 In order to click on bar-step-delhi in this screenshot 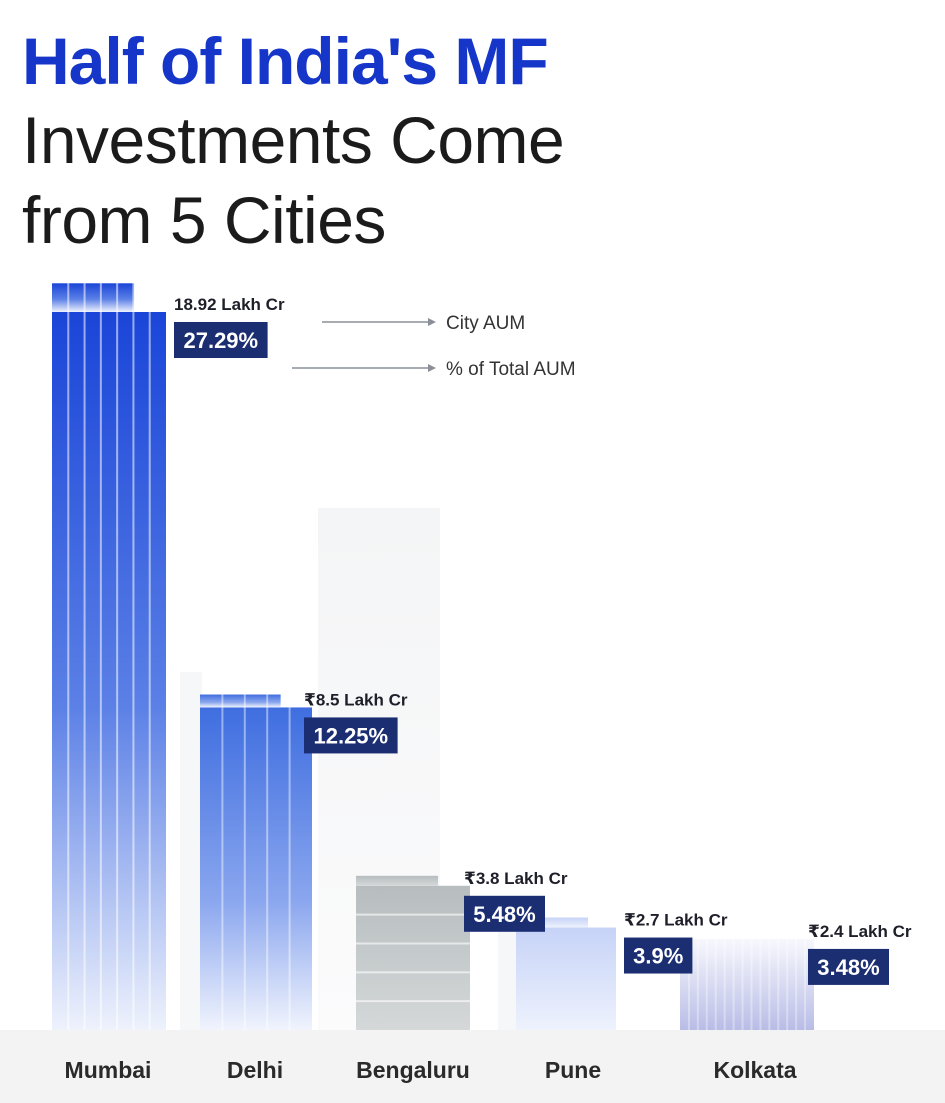, I will do `click(240, 701)`.